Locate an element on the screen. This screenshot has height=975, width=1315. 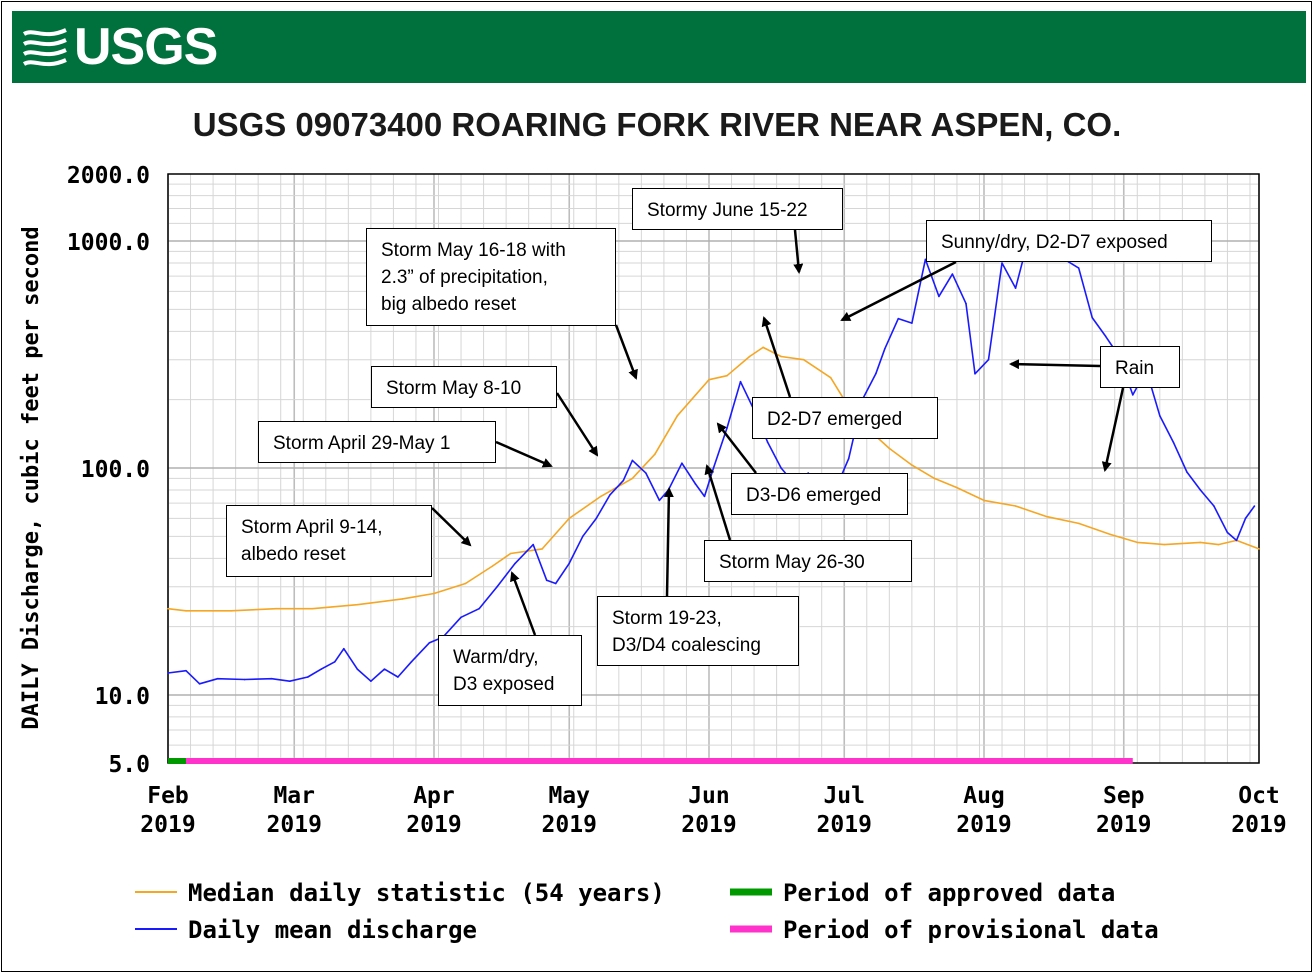
usgs-logo-text: USGS is located at coordinates (146, 47).